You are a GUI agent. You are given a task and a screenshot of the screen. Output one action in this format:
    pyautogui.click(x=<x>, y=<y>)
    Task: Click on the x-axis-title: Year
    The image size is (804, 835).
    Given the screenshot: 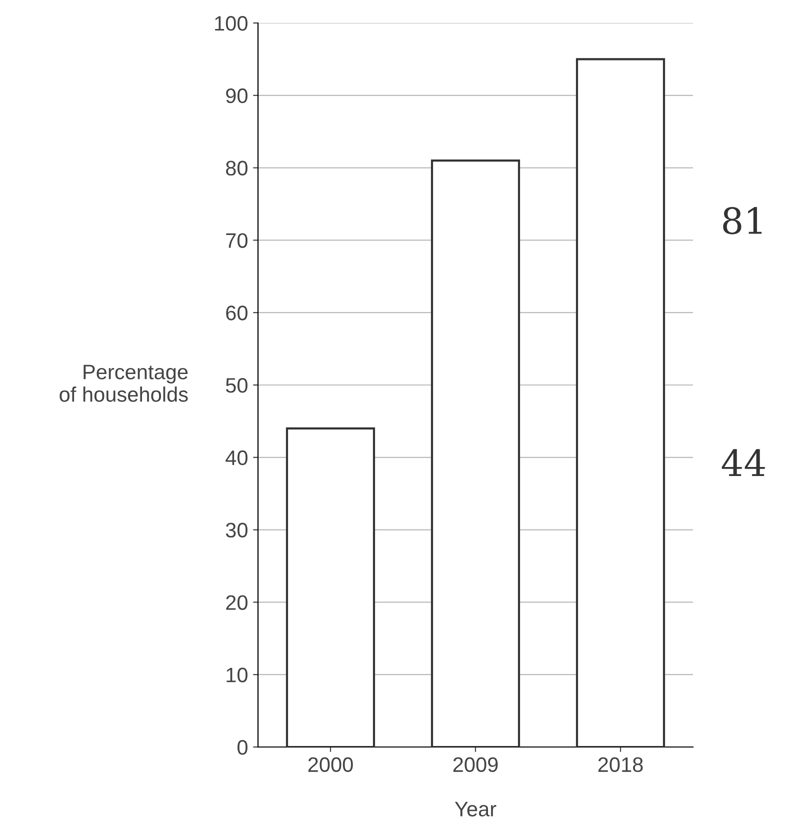 What is the action you would take?
    pyautogui.click(x=475, y=809)
    